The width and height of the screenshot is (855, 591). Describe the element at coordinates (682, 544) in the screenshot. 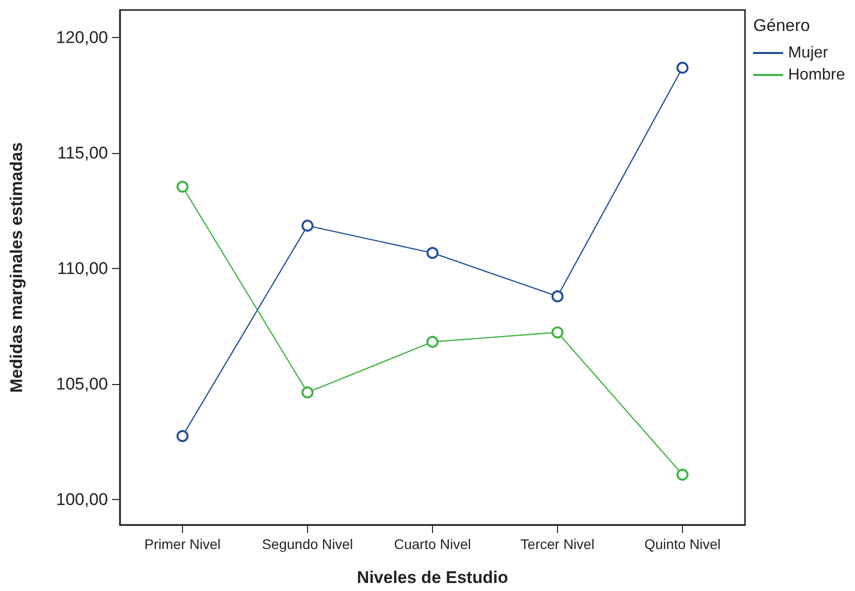

I see `x-tick-label: Quinto Nivel` at that location.